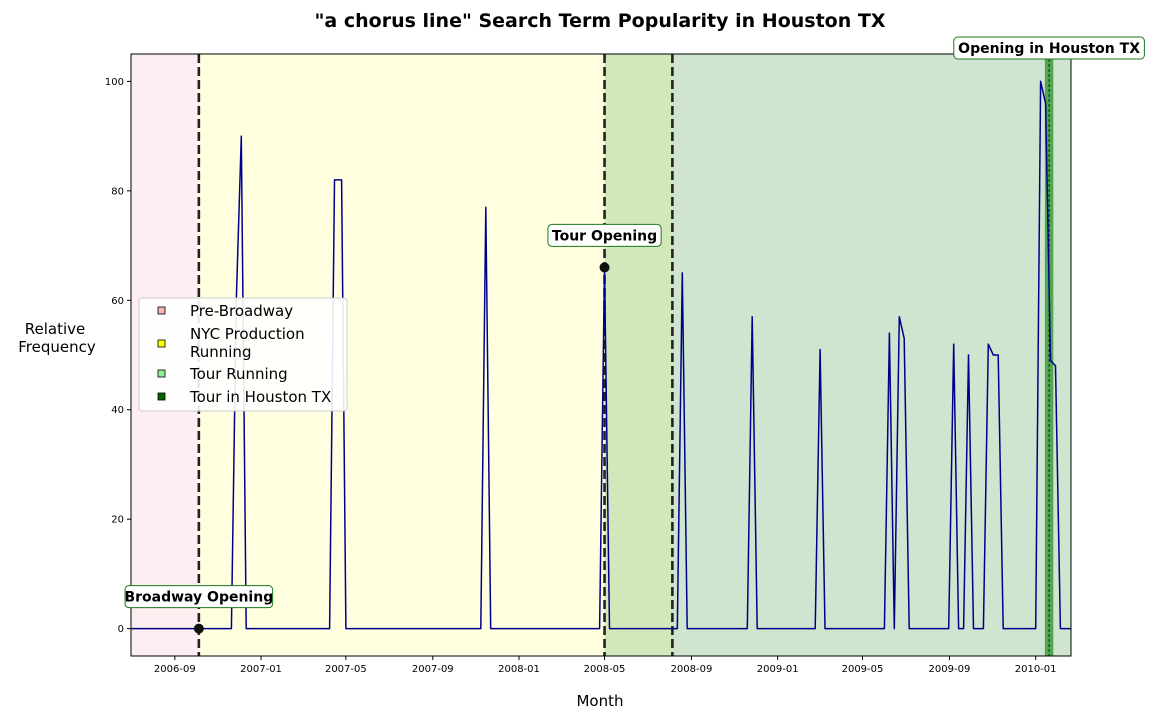  I want to click on legend-swatch-nyc-production, so click(161, 343).